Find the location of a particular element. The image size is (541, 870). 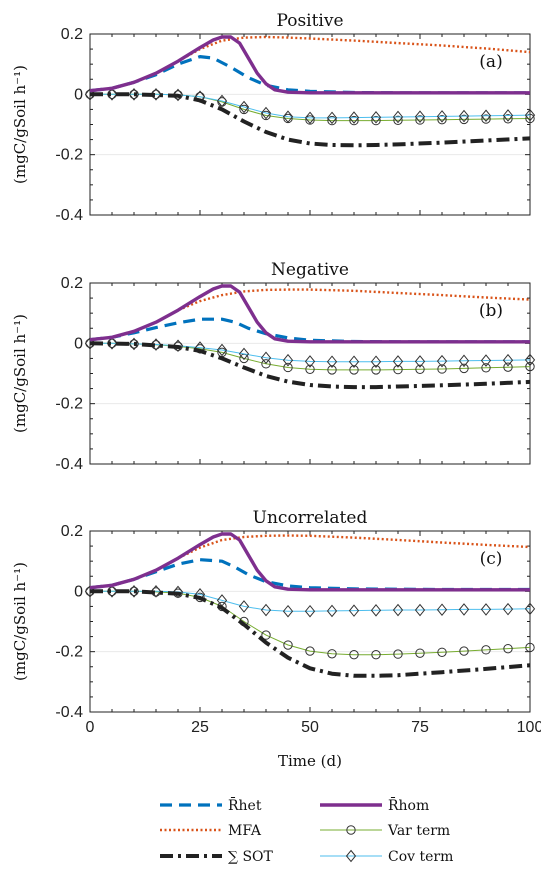

y-tick-label: 0 is located at coordinates (78, 591).